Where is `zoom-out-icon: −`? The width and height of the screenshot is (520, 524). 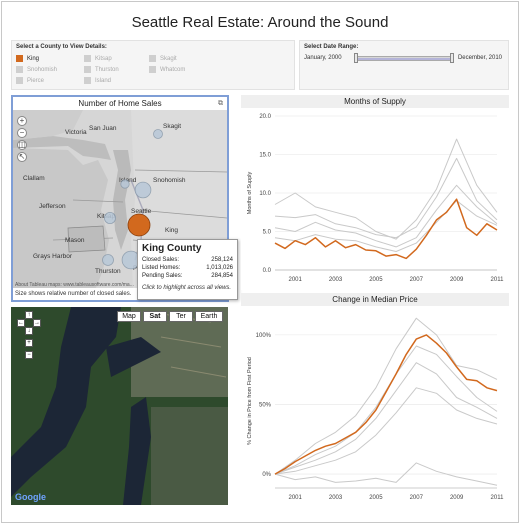 zoom-out-icon: − is located at coordinates (29, 355).